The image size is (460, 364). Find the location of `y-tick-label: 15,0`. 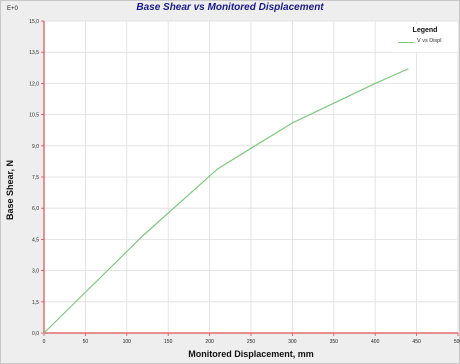

y-tick-label: 15,0 is located at coordinates (34, 22).